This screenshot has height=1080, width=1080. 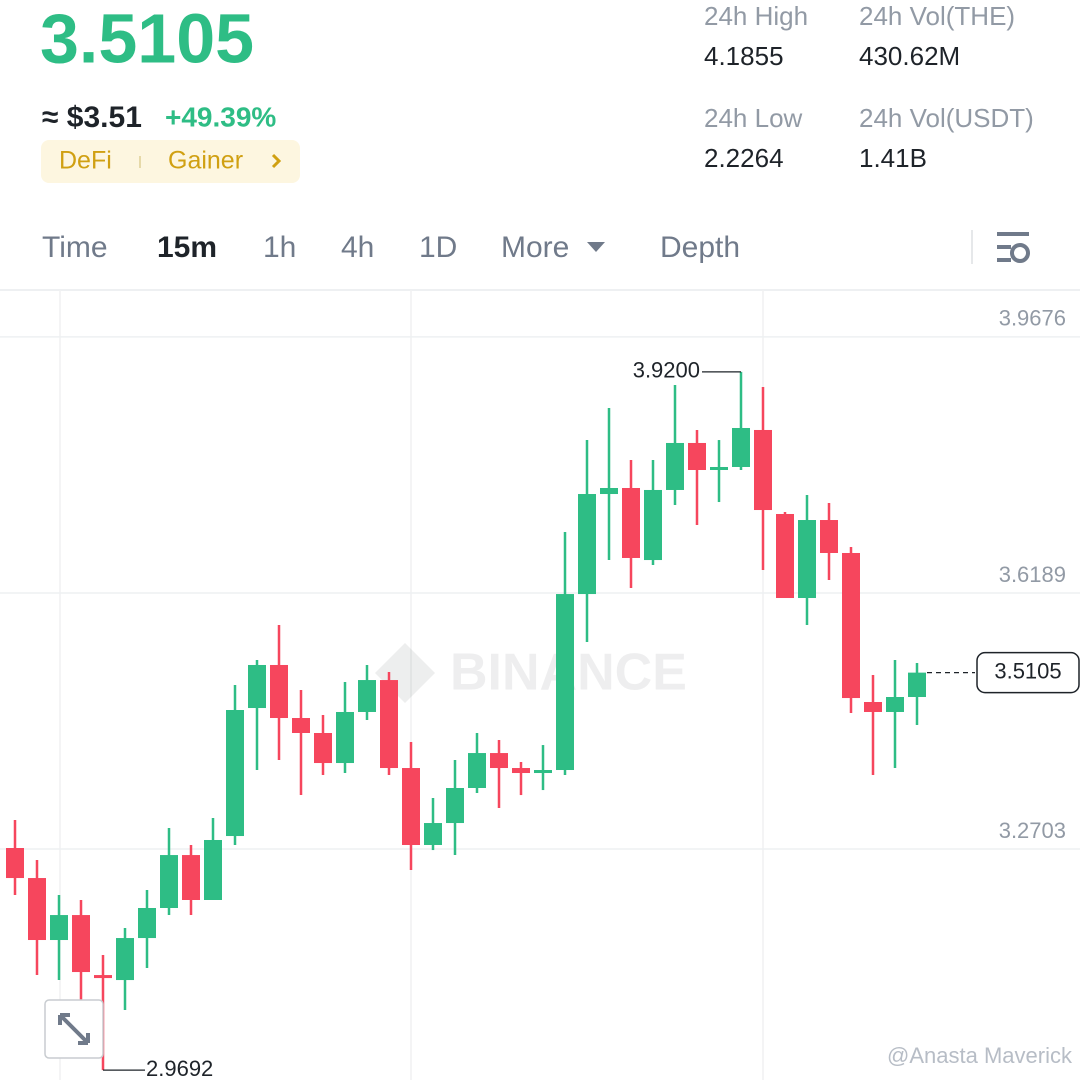 I want to click on stat-value: 4.1855, so click(x=744, y=56).